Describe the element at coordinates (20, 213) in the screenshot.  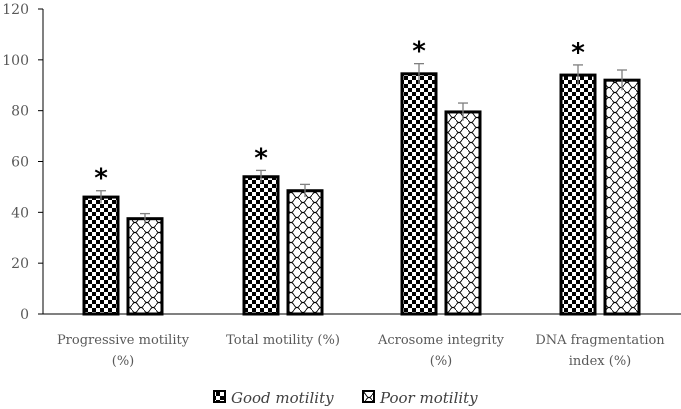
I see `y-tick-label: 40` at that location.